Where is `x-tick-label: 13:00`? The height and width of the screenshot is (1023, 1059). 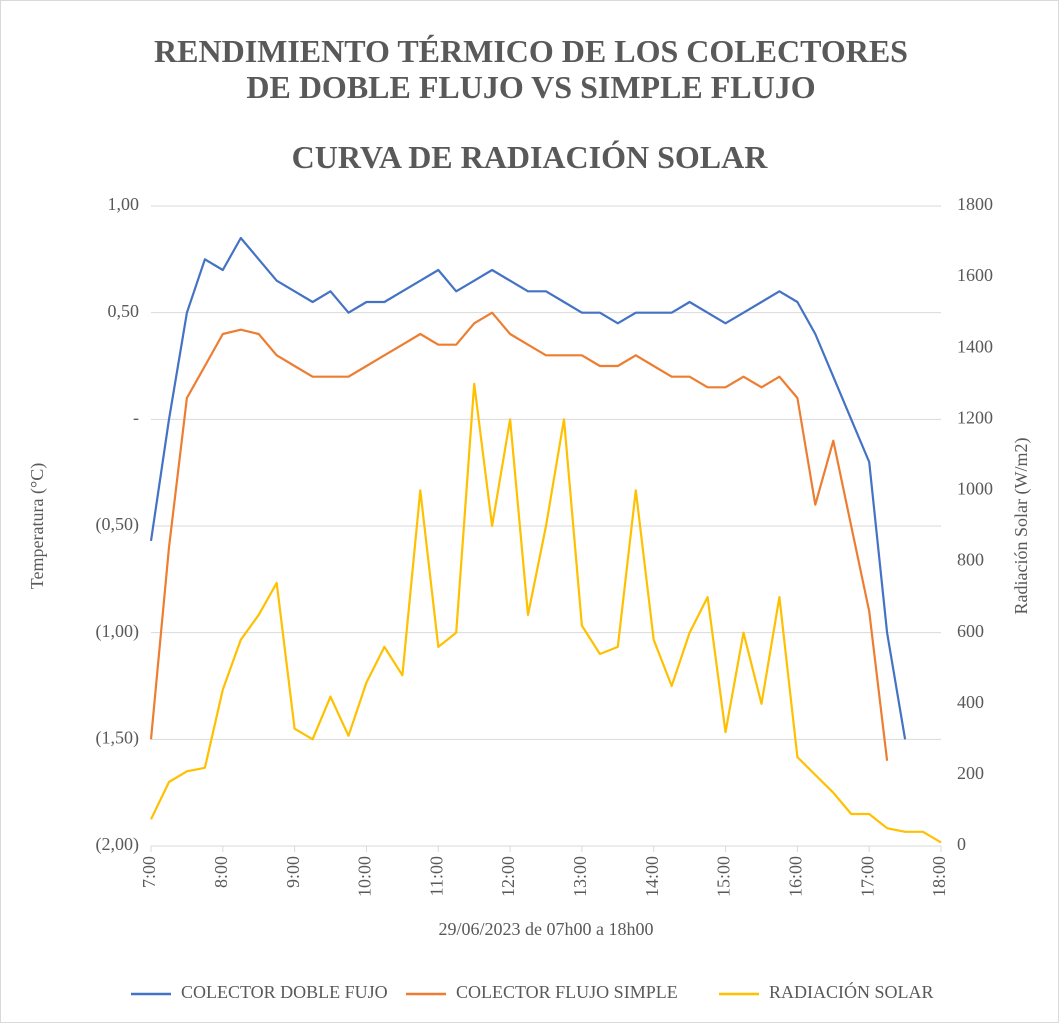 x-tick-label: 13:00 is located at coordinates (580, 876).